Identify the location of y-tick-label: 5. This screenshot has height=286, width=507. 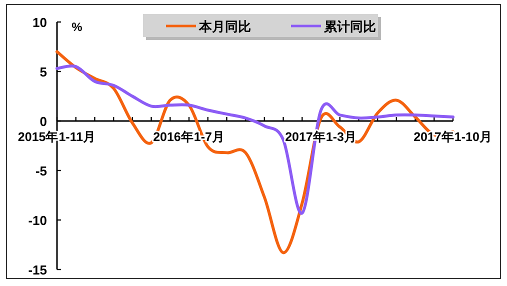
(43, 72).